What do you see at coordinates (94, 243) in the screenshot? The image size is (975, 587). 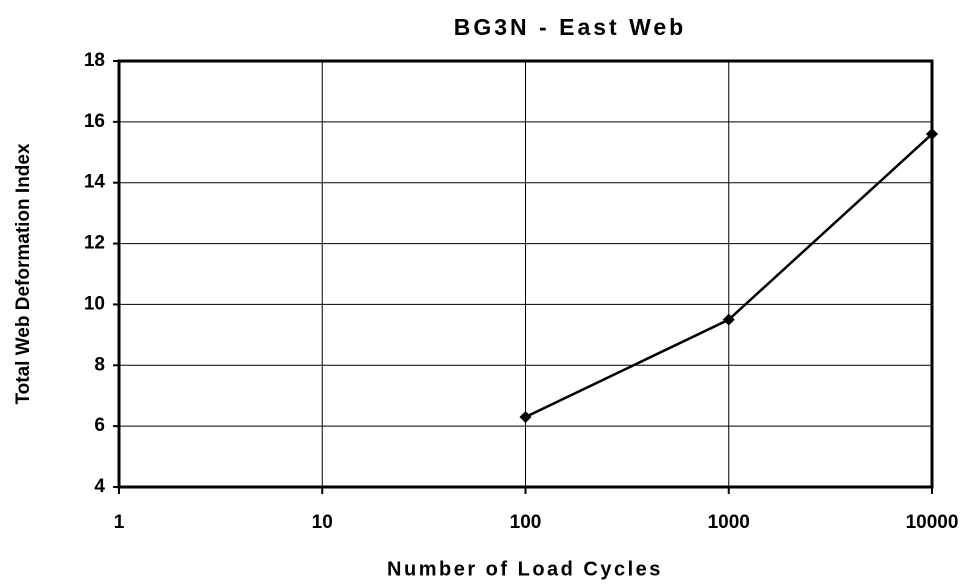 I see `y-tick-label: 12` at bounding box center [94, 243].